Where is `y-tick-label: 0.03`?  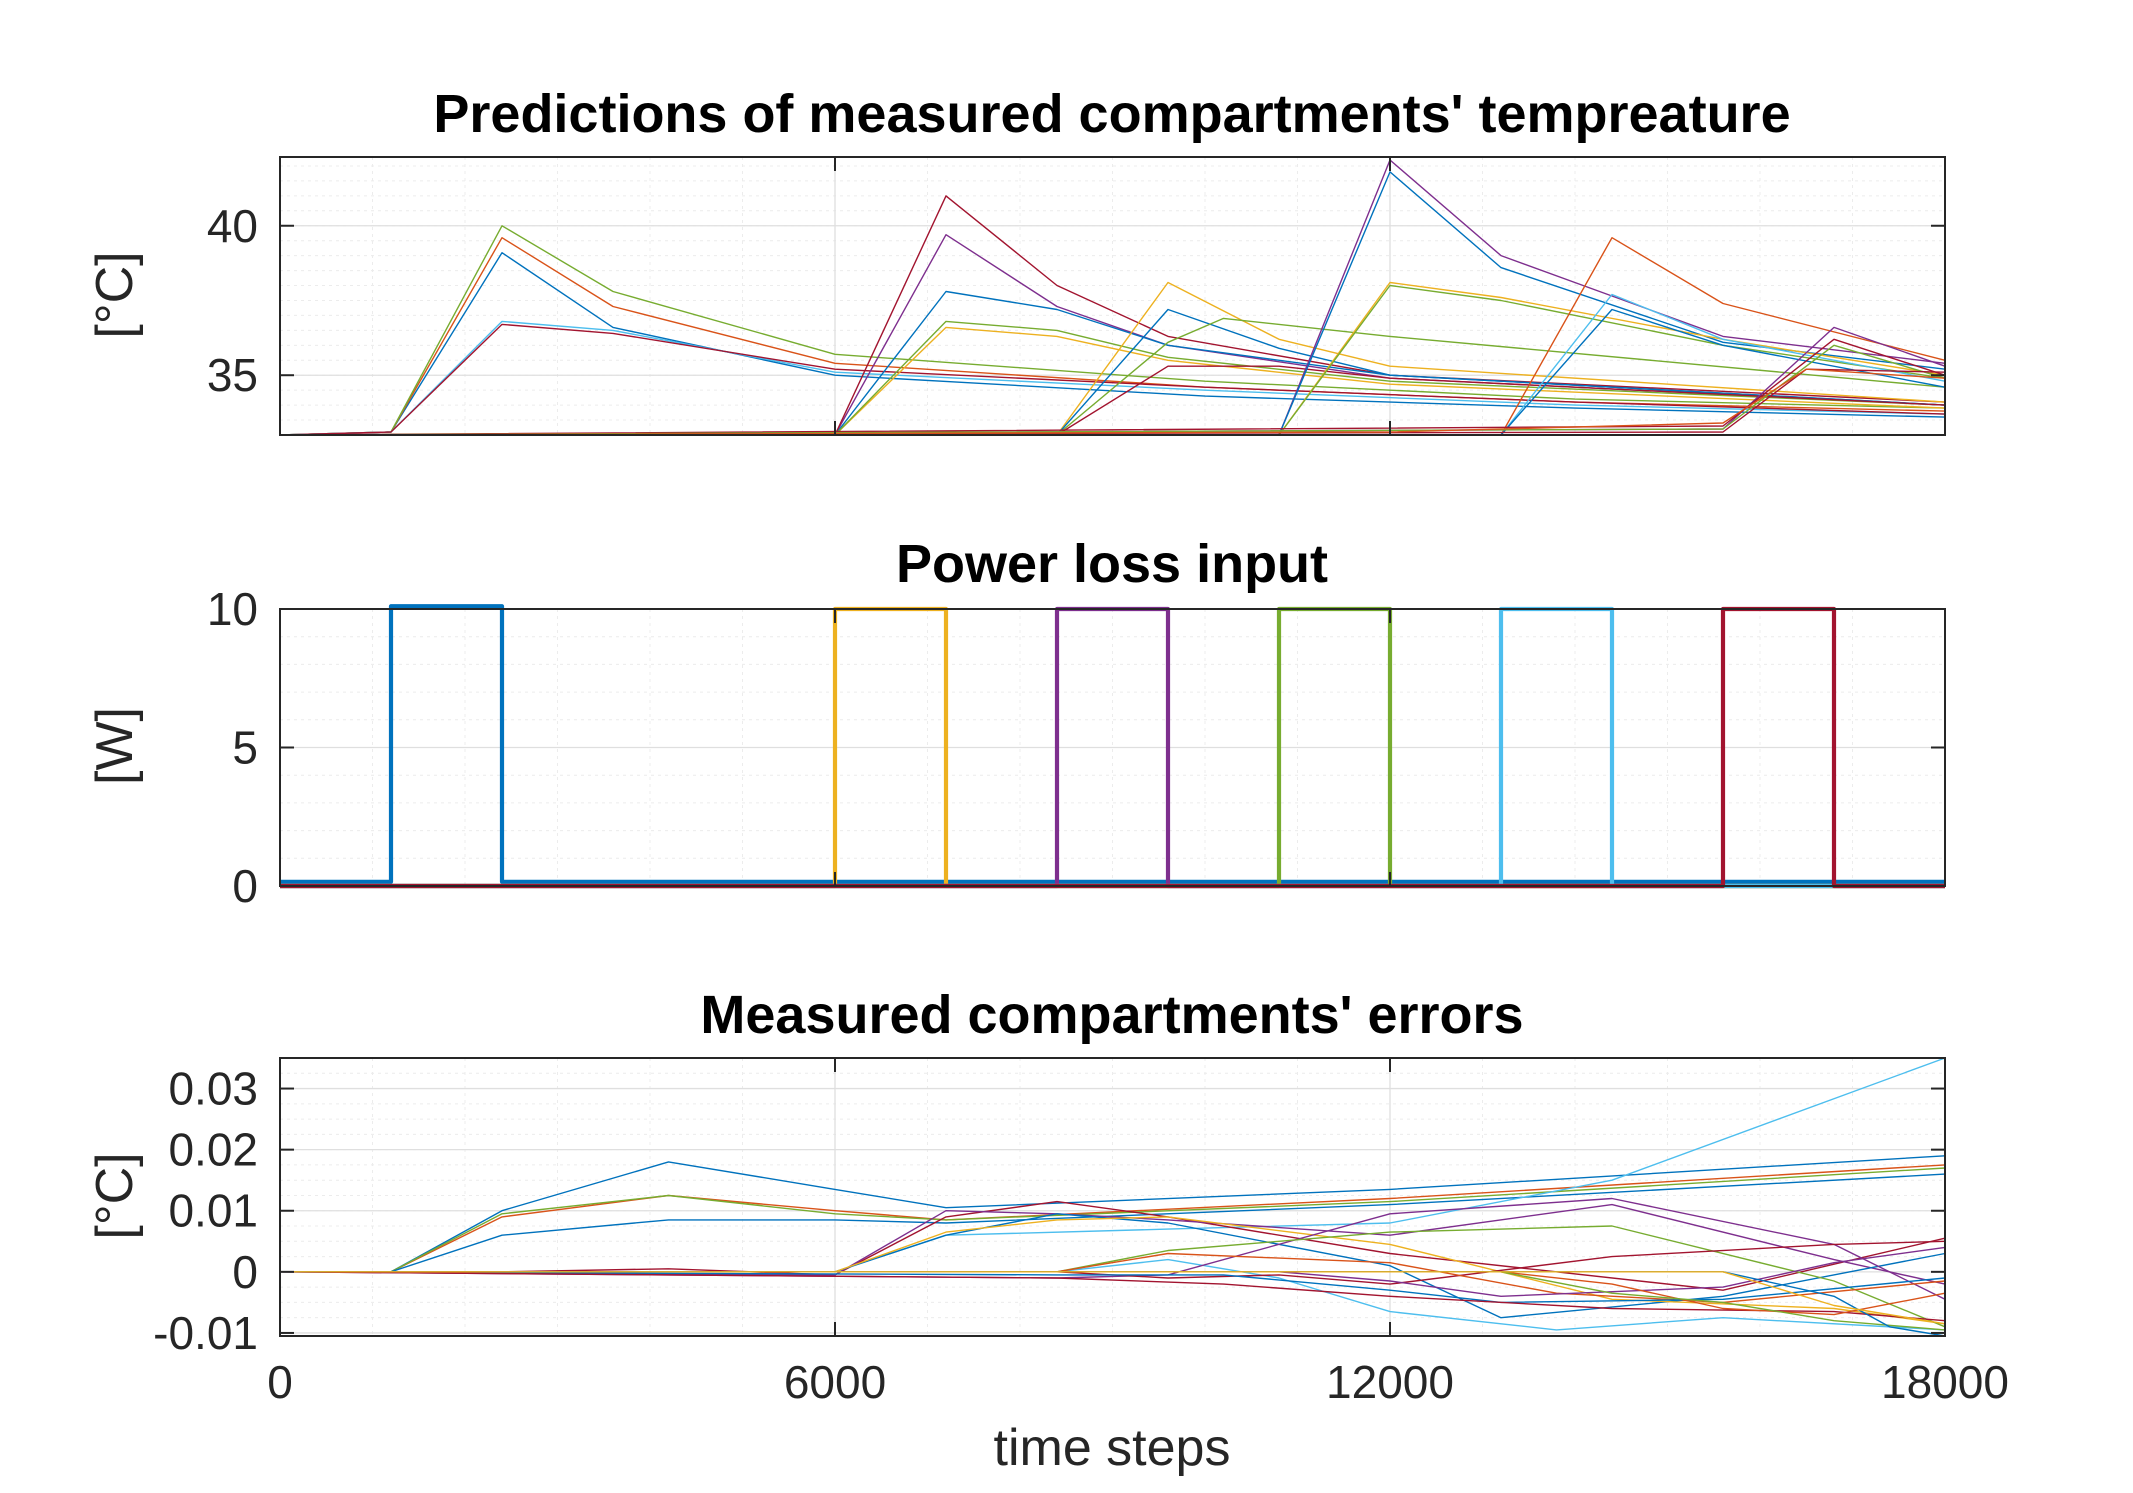 y-tick-label: 0.03 is located at coordinates (213, 1089).